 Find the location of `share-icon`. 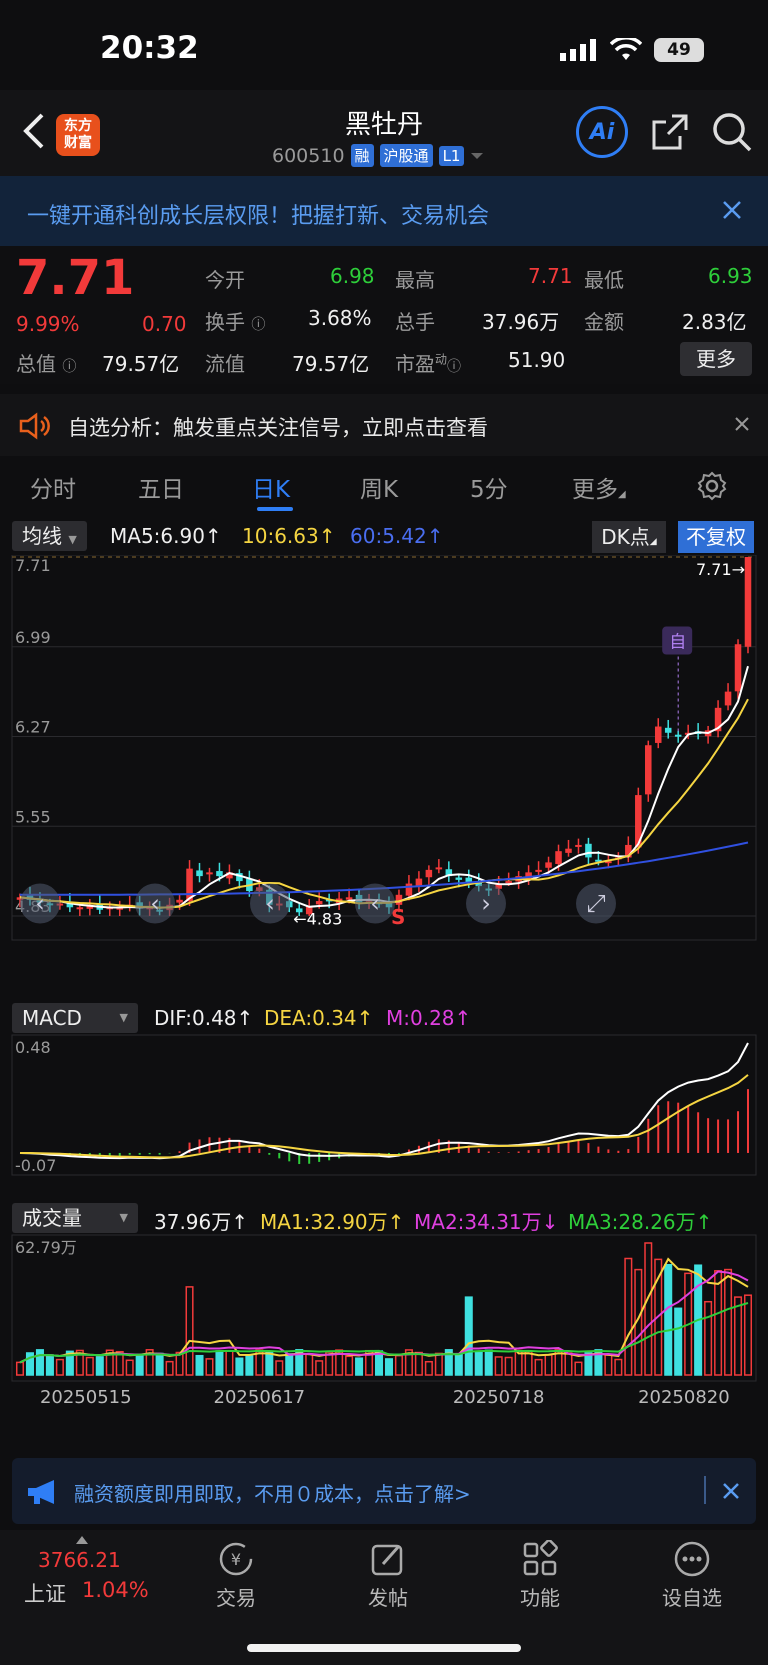

share-icon is located at coordinates (670, 132).